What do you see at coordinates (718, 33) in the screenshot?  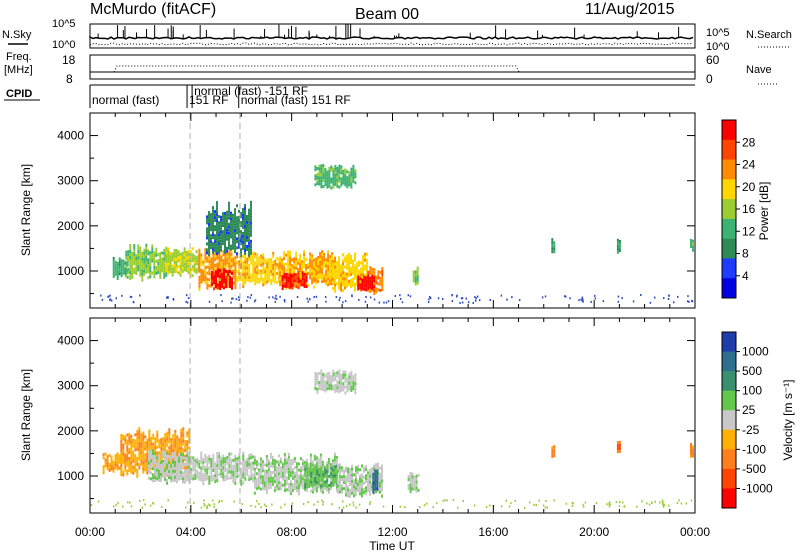 I see `noise-right-top: 10^5` at bounding box center [718, 33].